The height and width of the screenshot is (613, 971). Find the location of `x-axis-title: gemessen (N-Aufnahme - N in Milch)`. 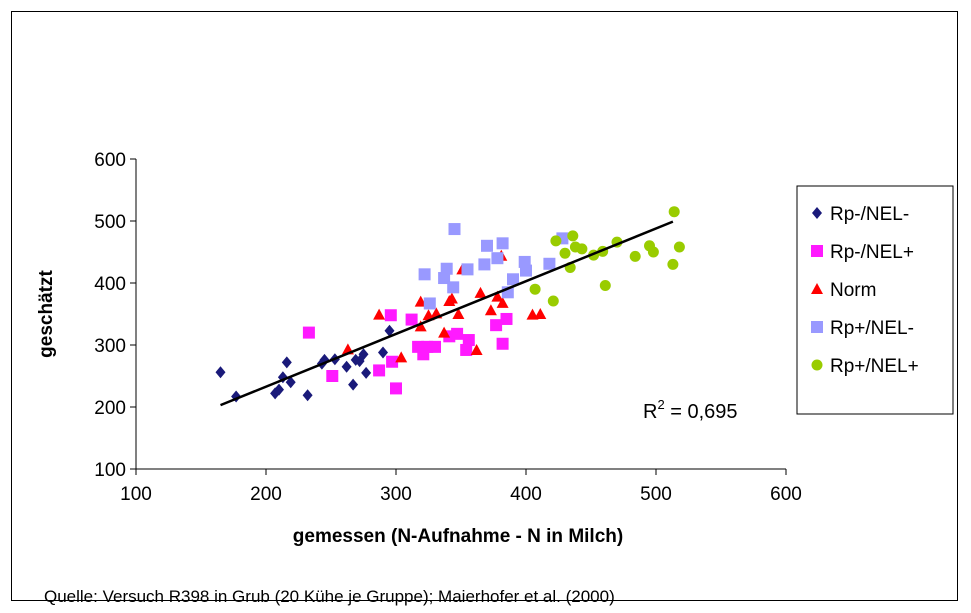

x-axis-title: gemessen (N-Aufnahme - N in Milch) is located at coordinates (458, 536).